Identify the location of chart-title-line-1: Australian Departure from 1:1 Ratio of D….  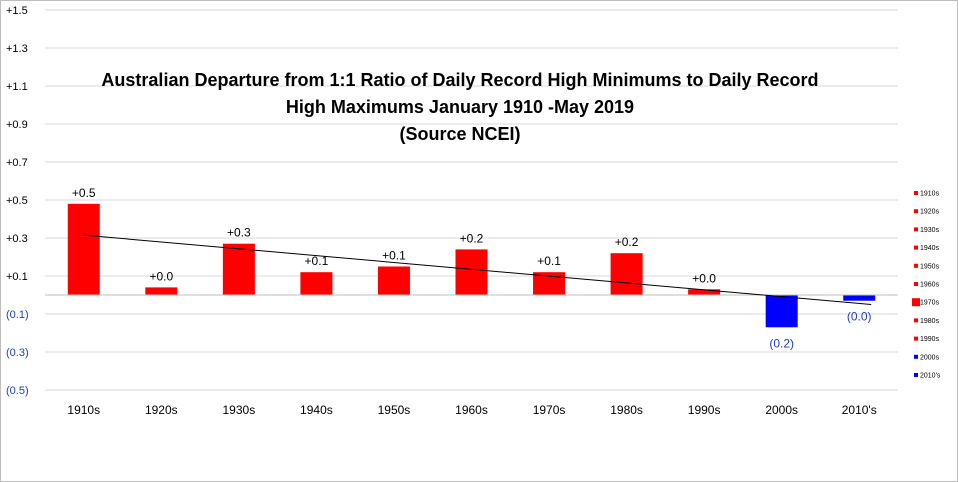
(460, 80).